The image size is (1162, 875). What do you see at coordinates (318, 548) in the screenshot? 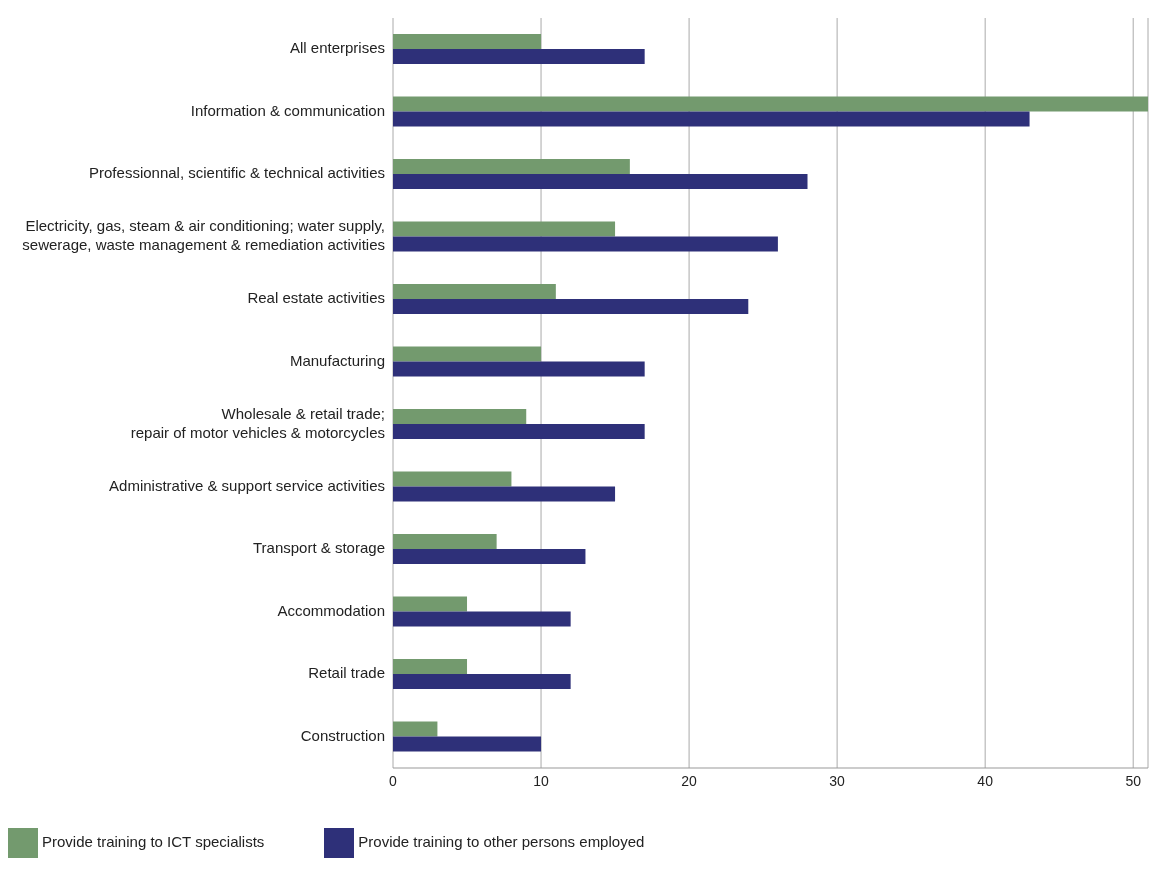
I see `y-tick-label: Transport & storage` at bounding box center [318, 548].